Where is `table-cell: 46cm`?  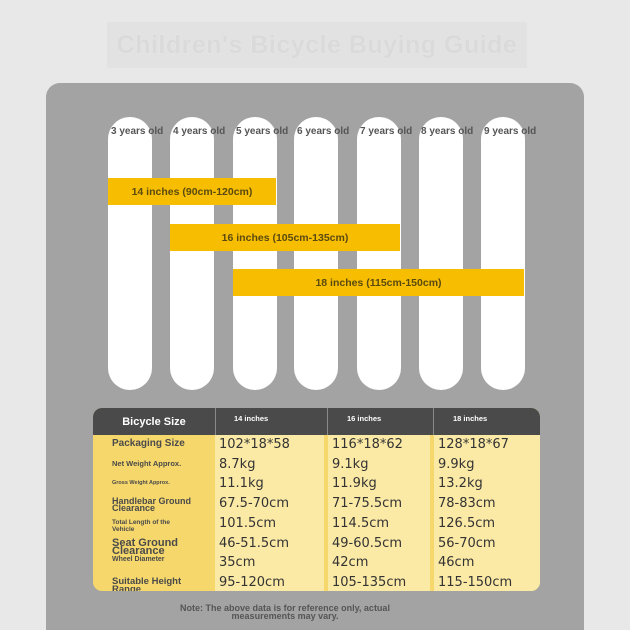 table-cell: 46cm is located at coordinates (456, 563).